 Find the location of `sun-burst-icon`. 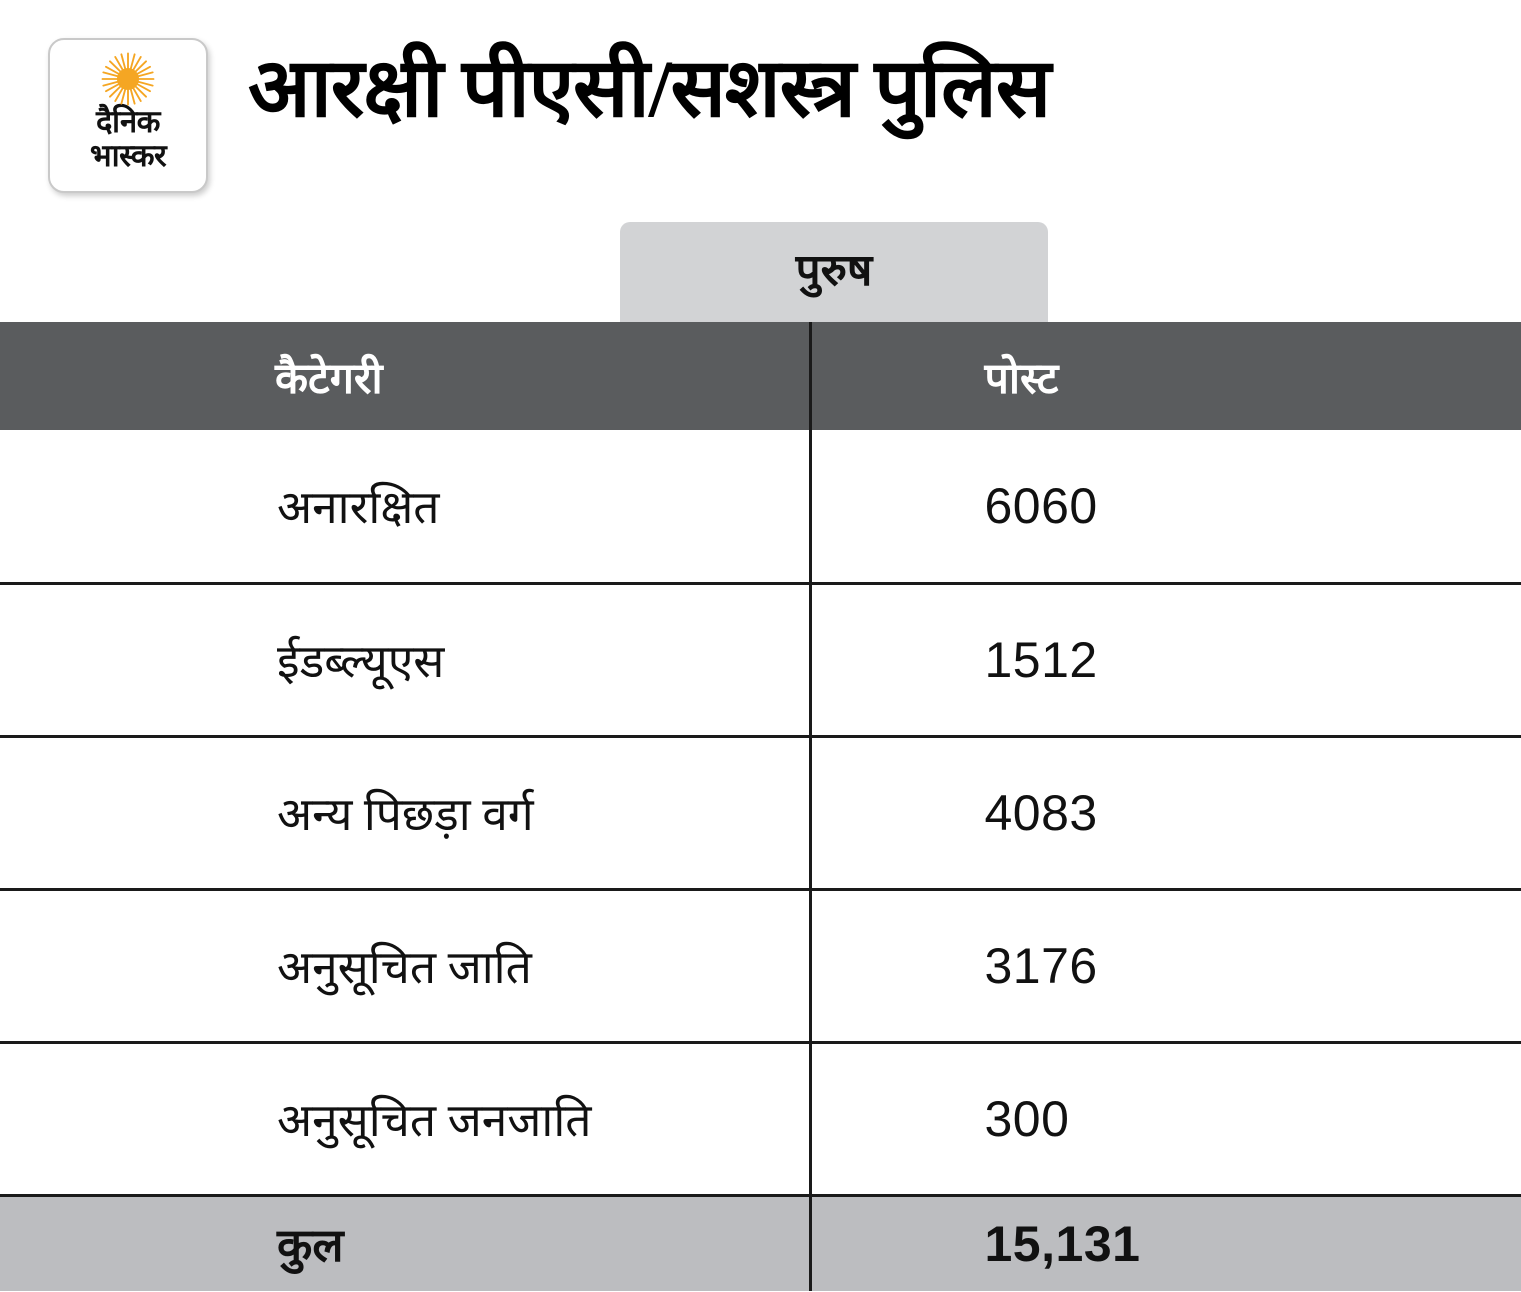

sun-burst-icon is located at coordinates (128, 79).